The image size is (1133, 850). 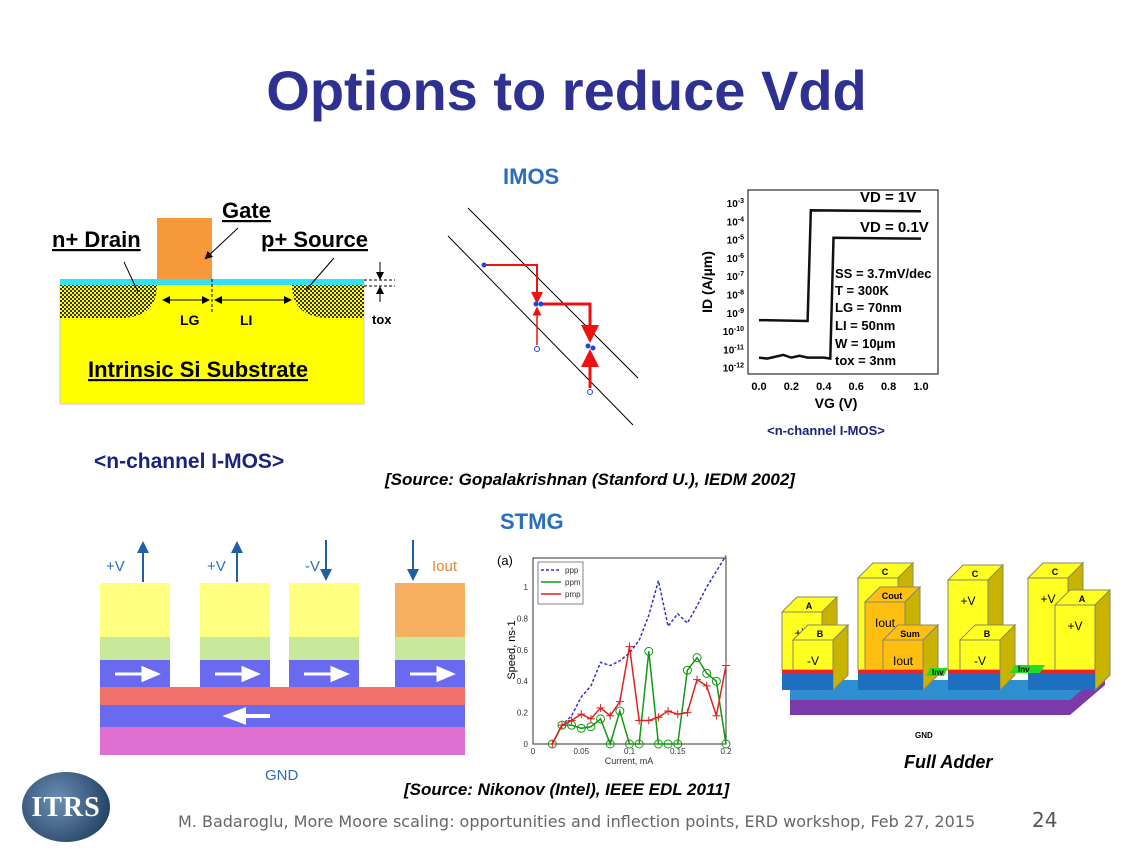 I want to click on band-diagram, so click(x=543, y=316).